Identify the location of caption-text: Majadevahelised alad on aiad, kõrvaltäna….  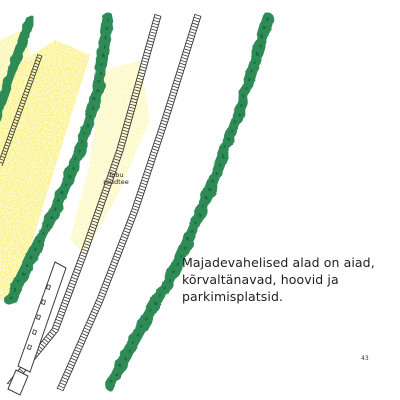
(284, 279).